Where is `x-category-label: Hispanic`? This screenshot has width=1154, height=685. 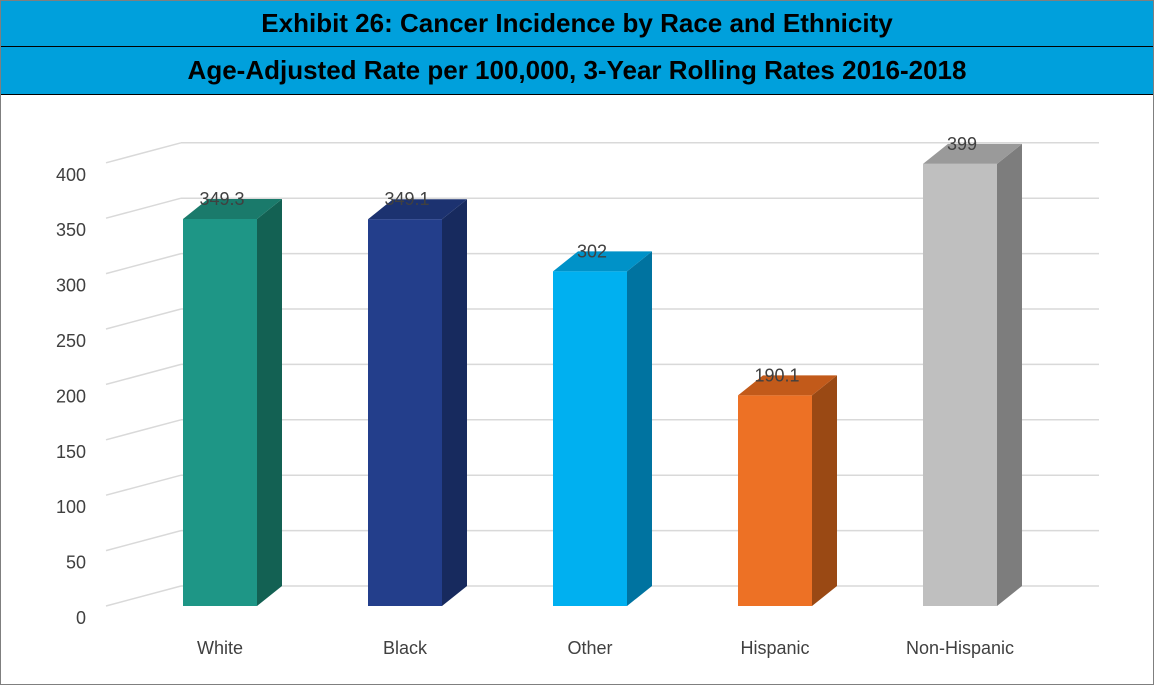
x-category-label: Hispanic is located at coordinates (774, 648).